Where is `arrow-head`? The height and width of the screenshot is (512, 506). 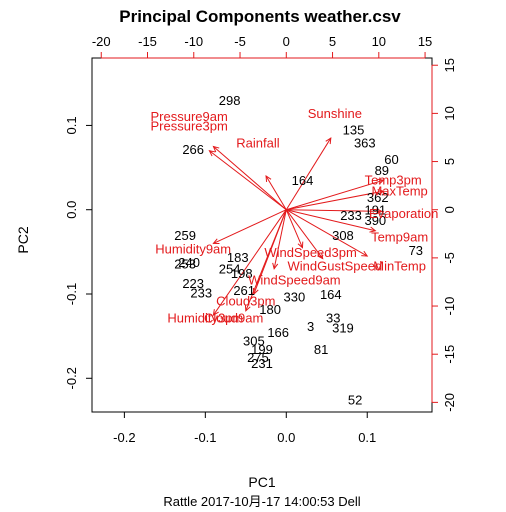 arrow-head is located at coordinates (328, 141).